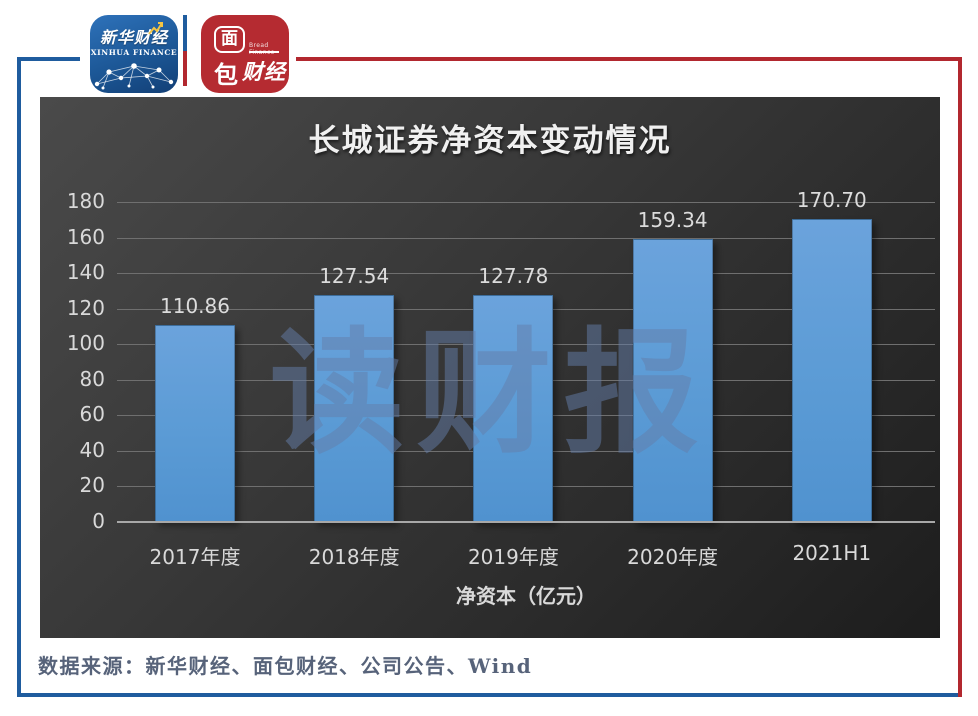 Image resolution: width=978 pixels, height=716 pixels. I want to click on bread-logo-bao-char: 包, so click(226, 75).